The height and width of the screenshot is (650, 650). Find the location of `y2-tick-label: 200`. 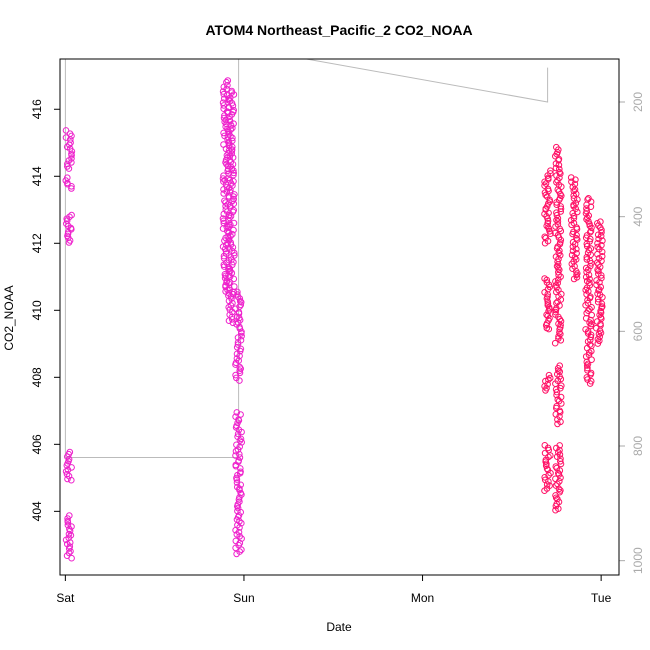

y2-tick-label: 200 is located at coordinates (638, 102).